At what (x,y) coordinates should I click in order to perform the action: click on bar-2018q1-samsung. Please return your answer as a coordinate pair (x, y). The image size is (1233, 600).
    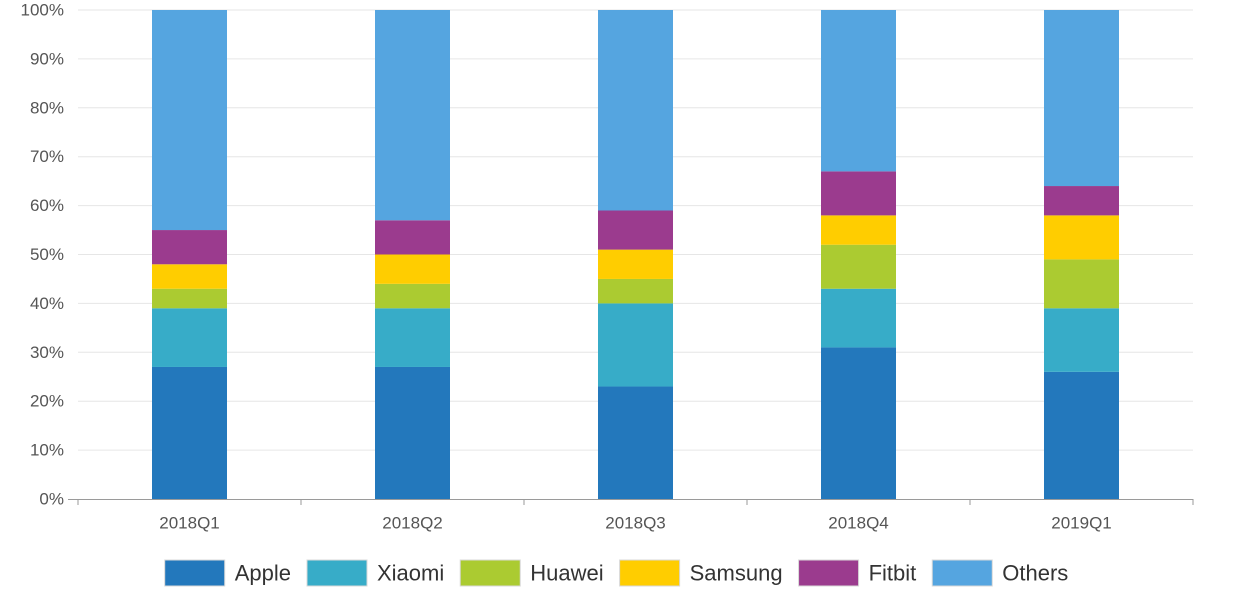
    Looking at the image, I should click on (189, 276).